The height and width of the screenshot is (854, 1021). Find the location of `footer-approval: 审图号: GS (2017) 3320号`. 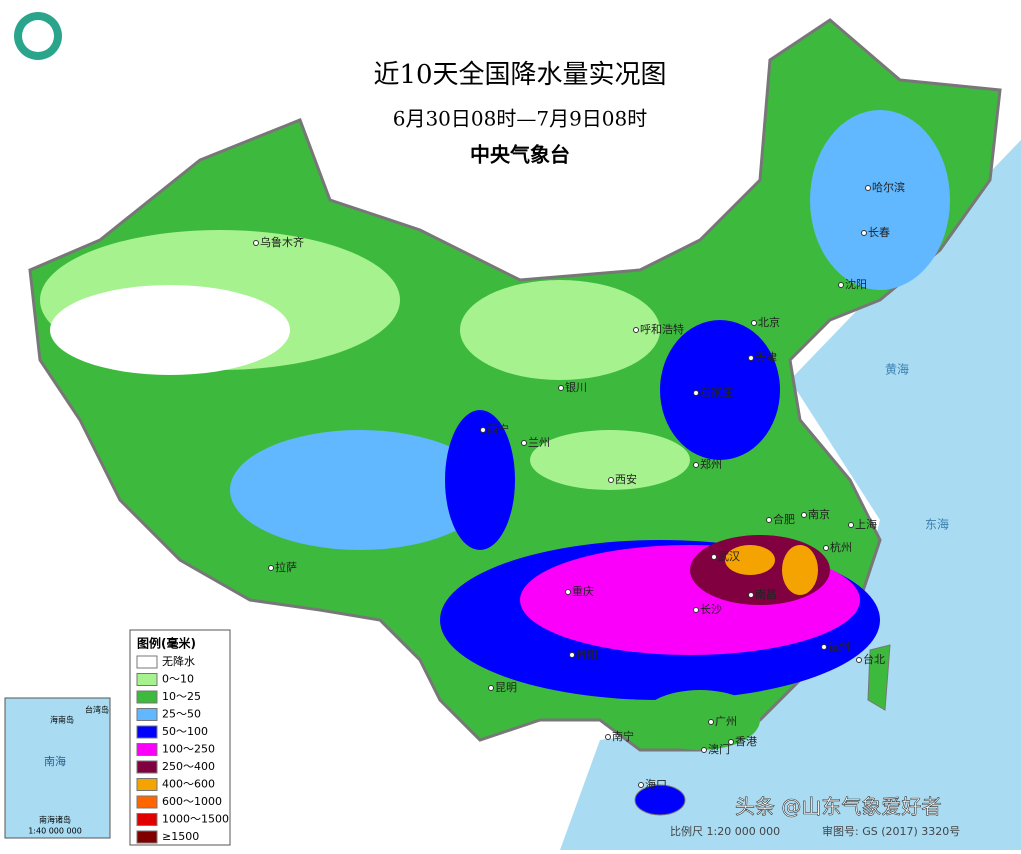

footer-approval: 审图号: GS (2017) 3320号 is located at coordinates (891, 831).